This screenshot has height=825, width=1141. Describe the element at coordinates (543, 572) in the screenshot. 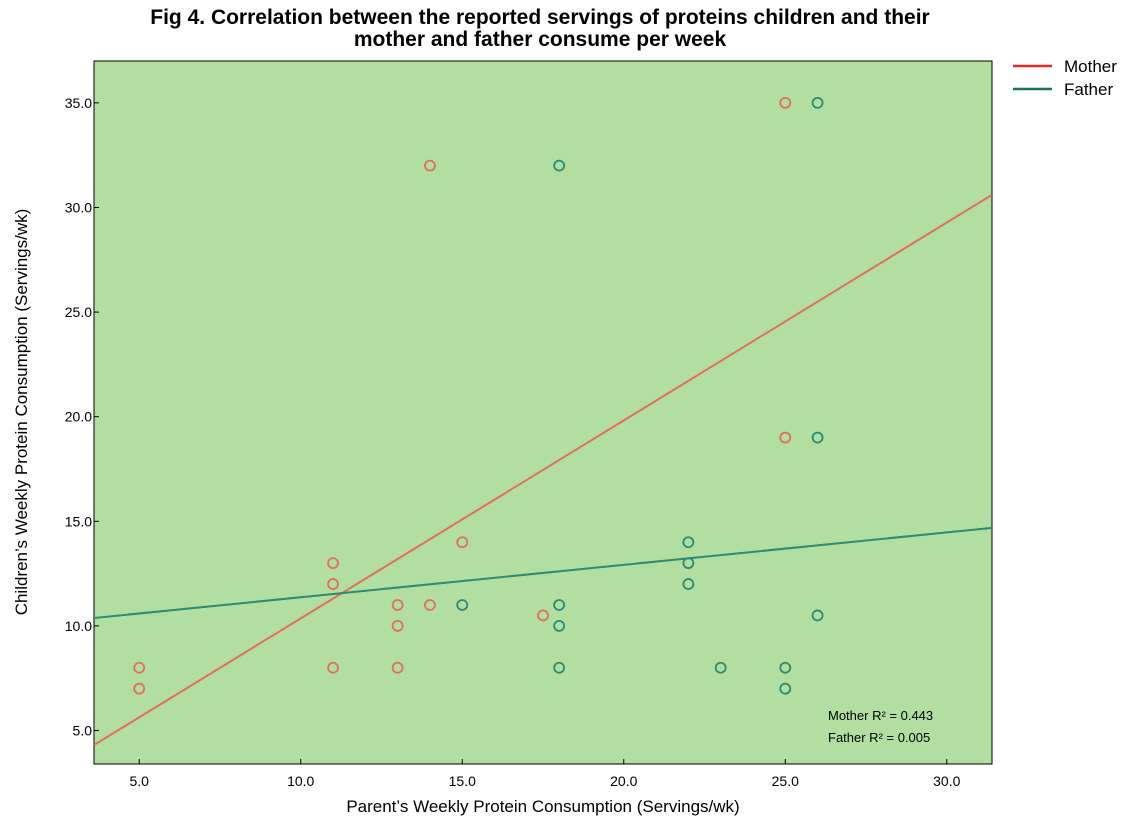

I see `fit-line-father` at that location.